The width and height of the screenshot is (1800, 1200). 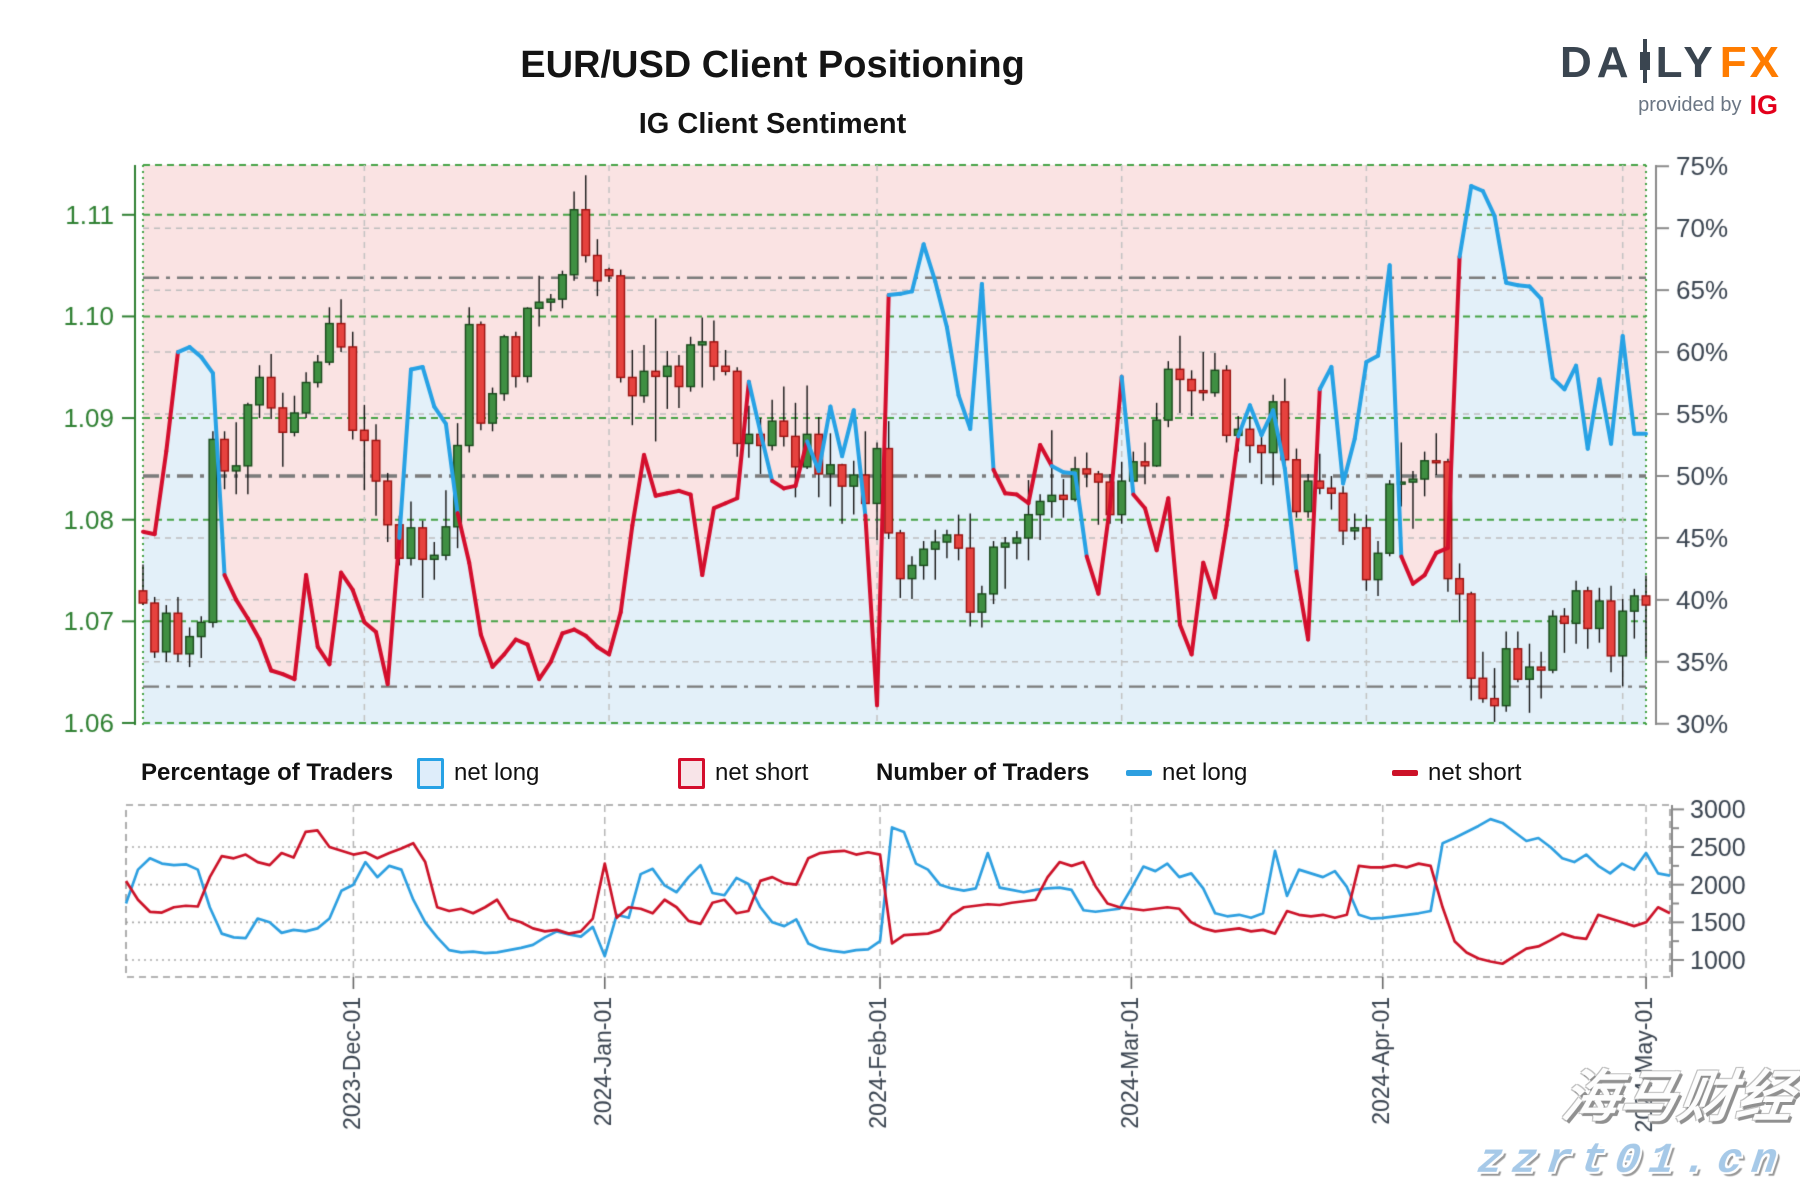 I want to click on net-long-label: net long, so click(x=497, y=772).